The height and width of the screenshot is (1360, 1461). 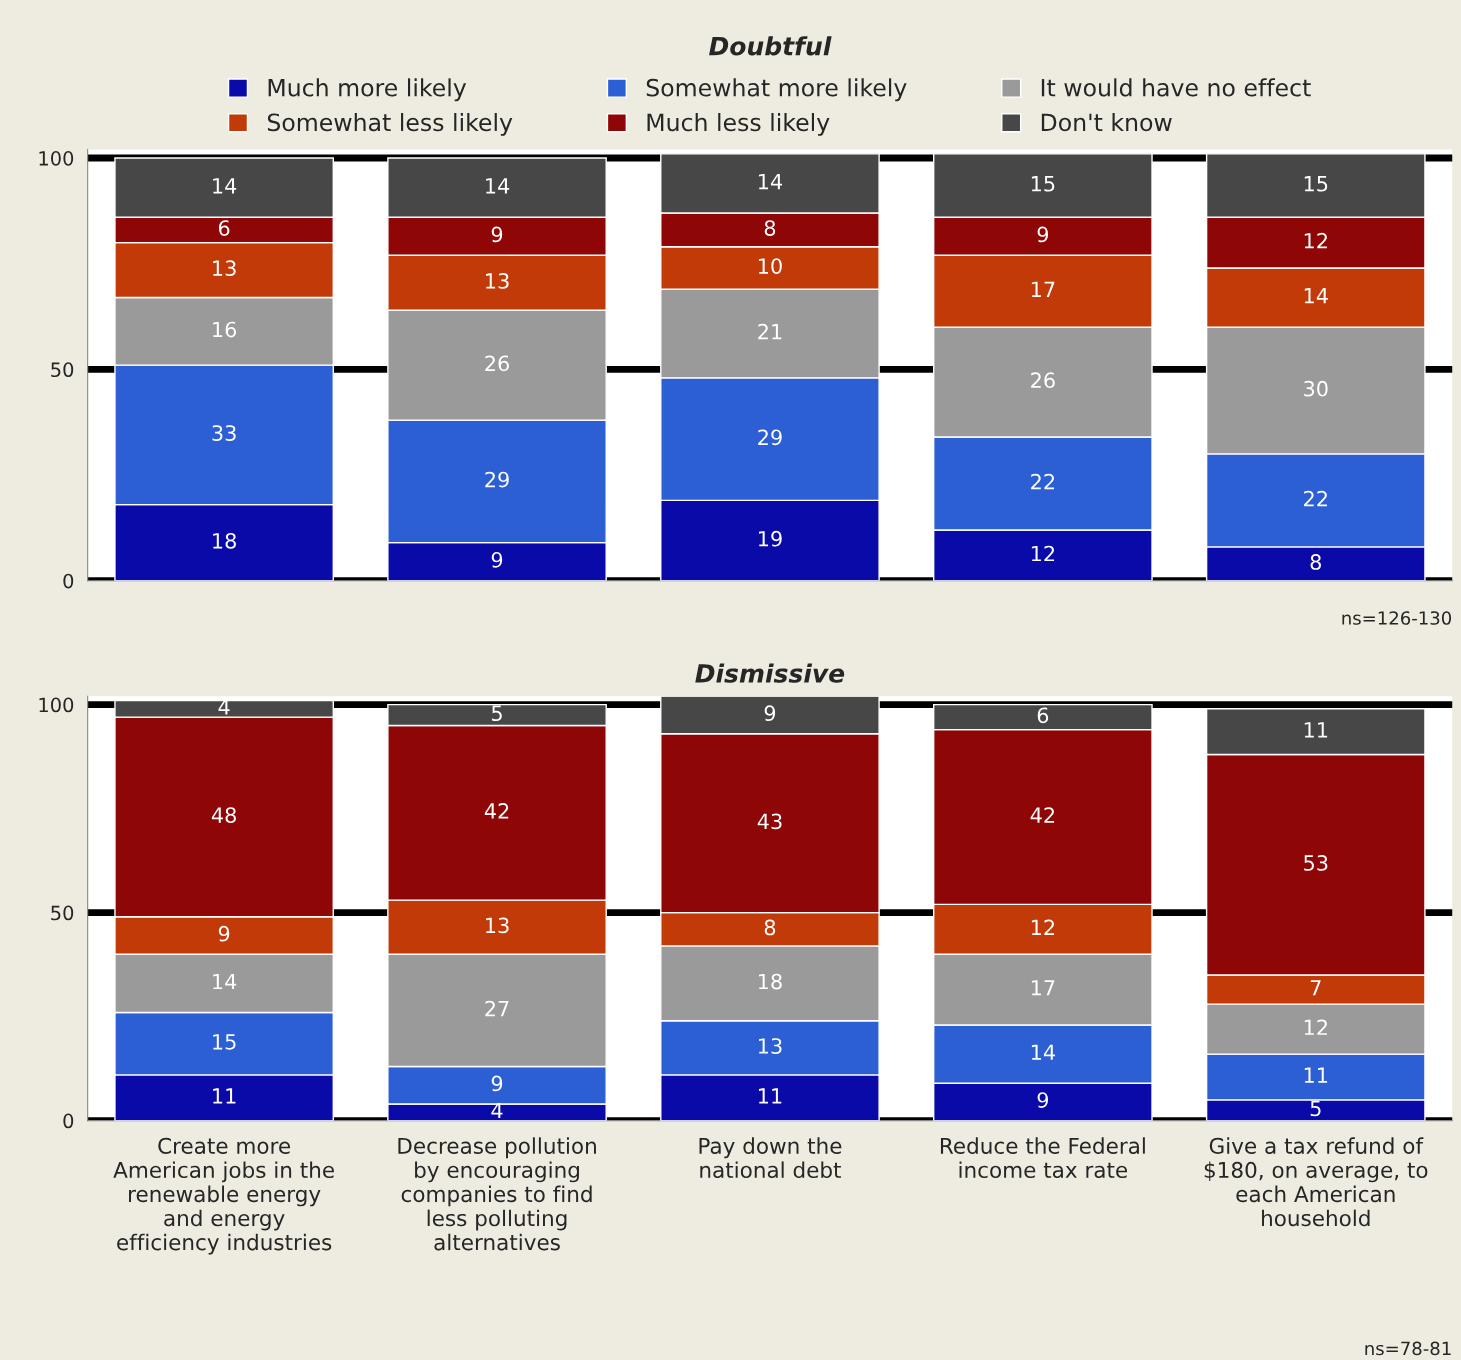 I want to click on text: ns=78-81, so click(x=1408, y=1348).